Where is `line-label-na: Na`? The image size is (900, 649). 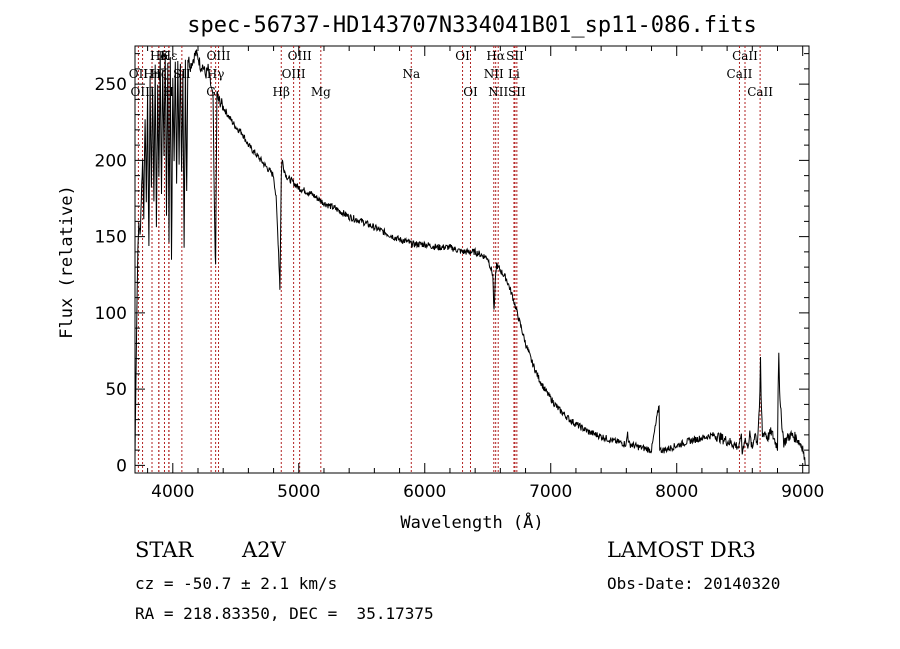 line-label-na: Na is located at coordinates (411, 74).